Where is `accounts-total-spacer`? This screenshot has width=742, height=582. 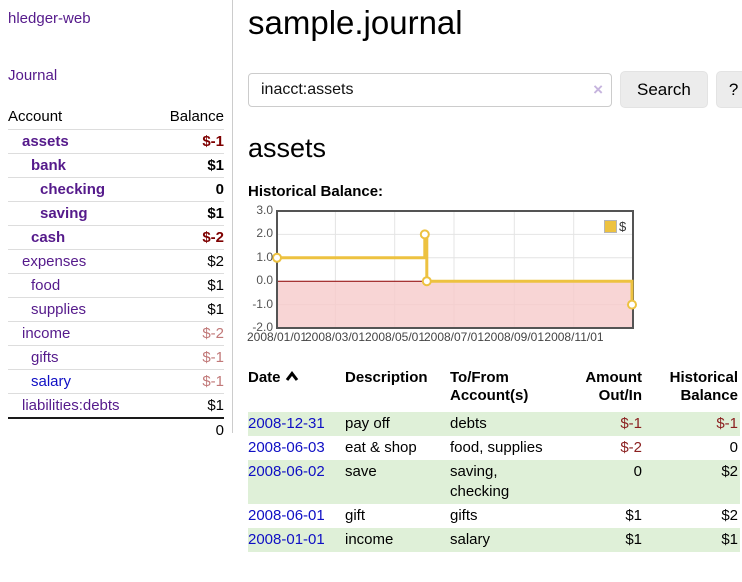 accounts-total-spacer is located at coordinates (81, 429).